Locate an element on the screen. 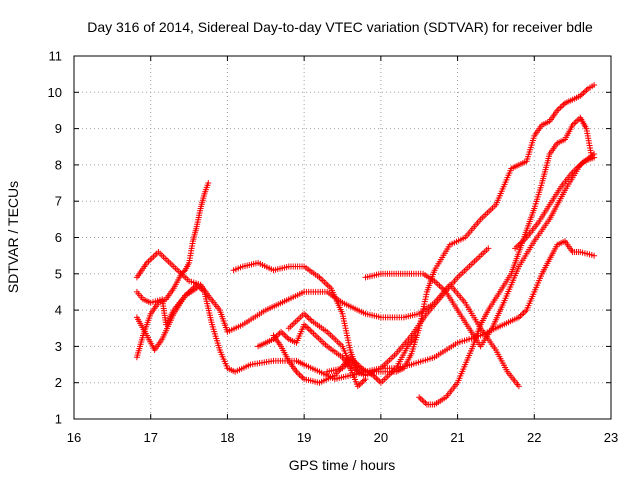 Image resolution: width=640 pixels, height=480 pixels. x-tick-label: 19 is located at coordinates (304, 437).